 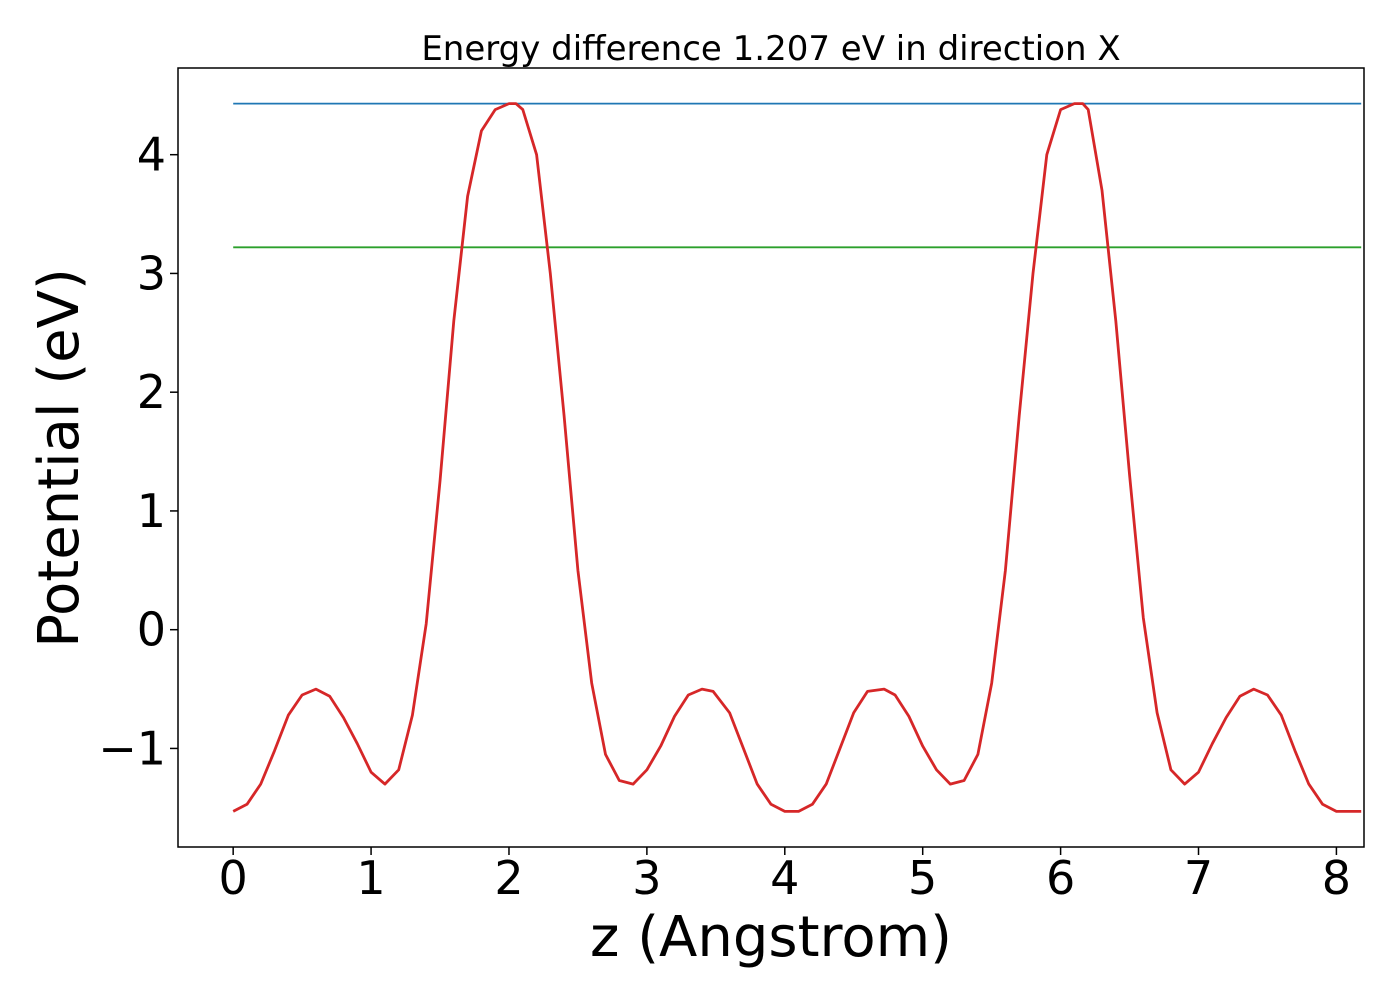 I want to click on x-tick-label: 0, so click(x=233, y=878).